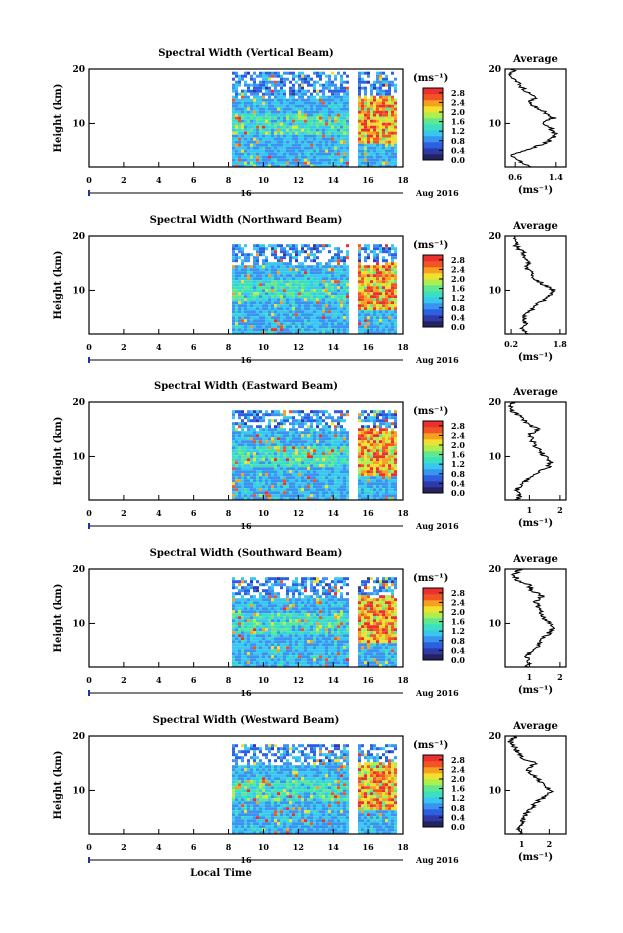 Image resolution: width=623 pixels, height=933 pixels. Describe the element at coordinates (124, 680) in the screenshot. I see `x-tick-label: 2` at that location.